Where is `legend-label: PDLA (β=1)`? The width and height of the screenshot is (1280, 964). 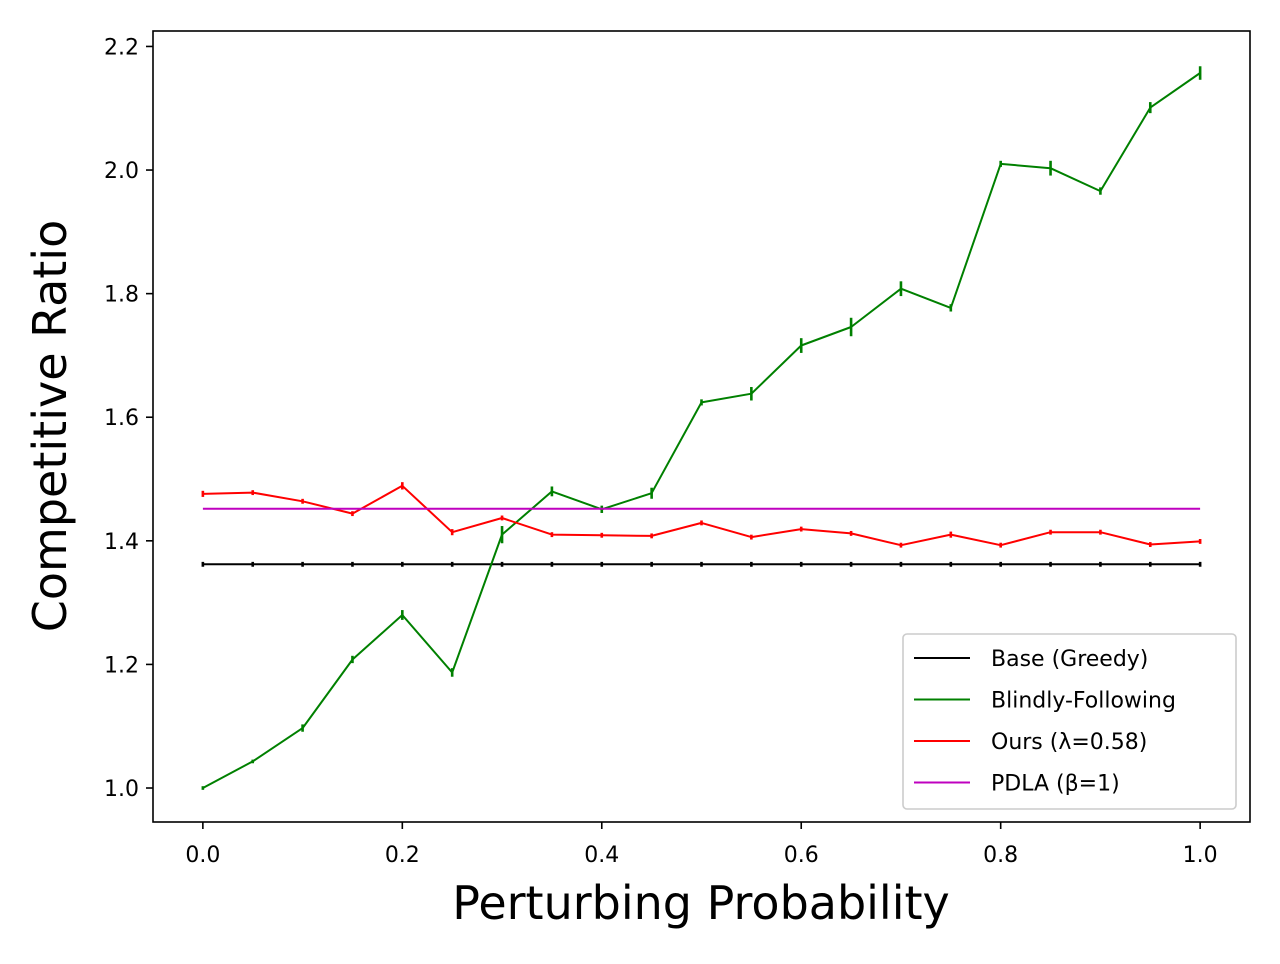 legend-label: PDLA (β=1) is located at coordinates (1055, 784).